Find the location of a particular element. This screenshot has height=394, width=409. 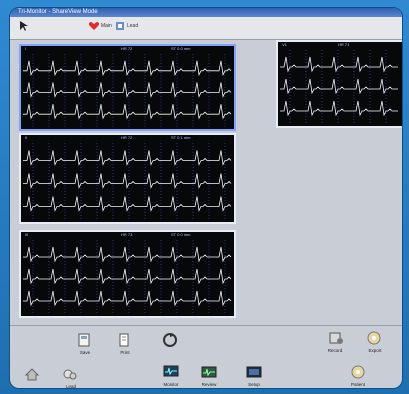

toolbar-label-3: Lead is located at coordinates (133, 26).